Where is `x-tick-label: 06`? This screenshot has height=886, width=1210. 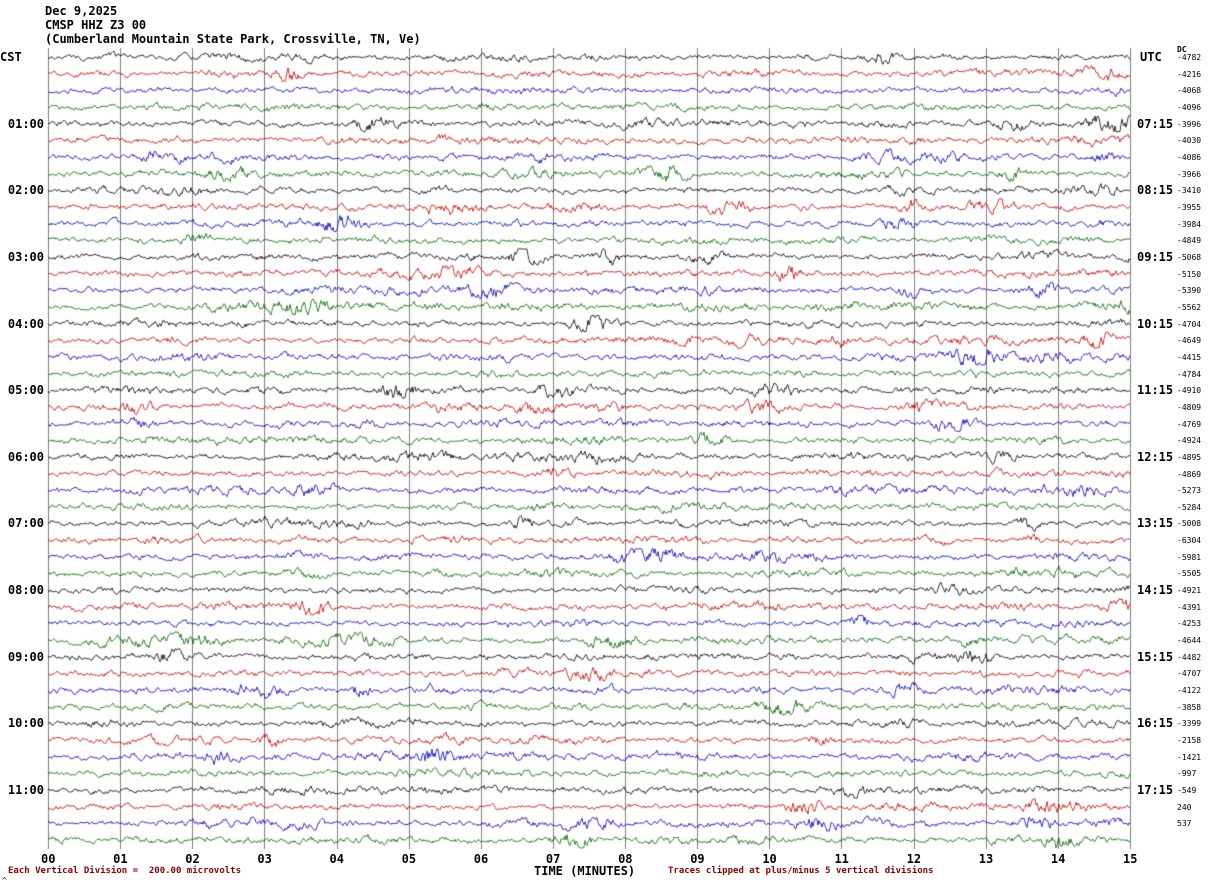 x-tick-label: 06 is located at coordinates (481, 859).